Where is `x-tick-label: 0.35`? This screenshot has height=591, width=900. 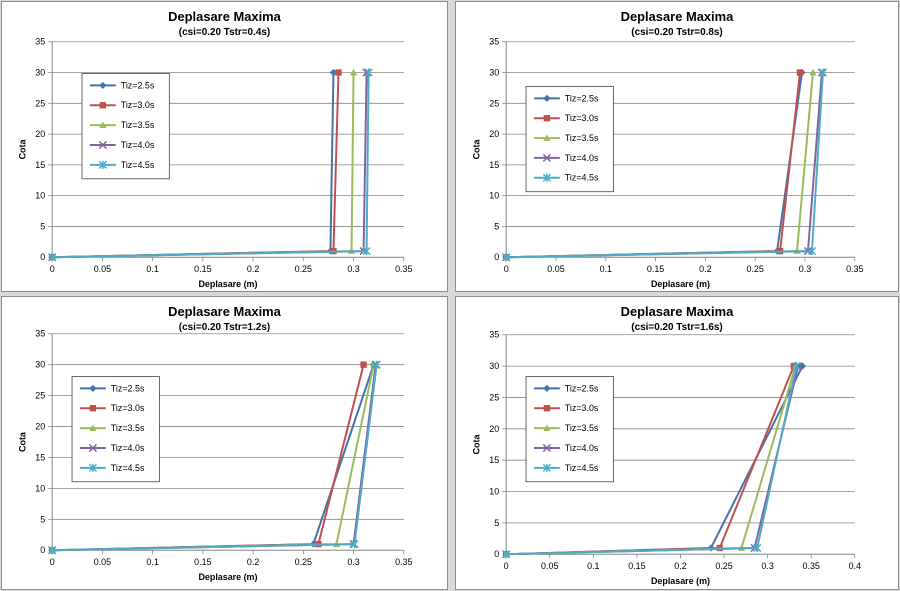
x-tick-label: 0.35 is located at coordinates (403, 269).